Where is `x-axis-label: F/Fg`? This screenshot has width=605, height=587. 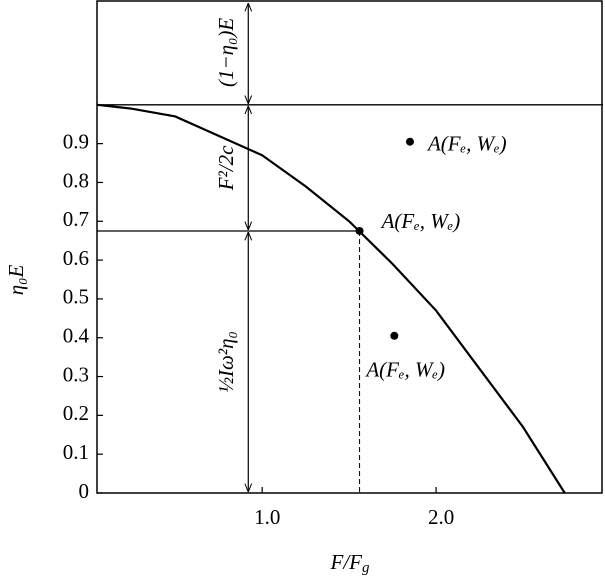 x-axis-label: F/Fg is located at coordinates (350, 563).